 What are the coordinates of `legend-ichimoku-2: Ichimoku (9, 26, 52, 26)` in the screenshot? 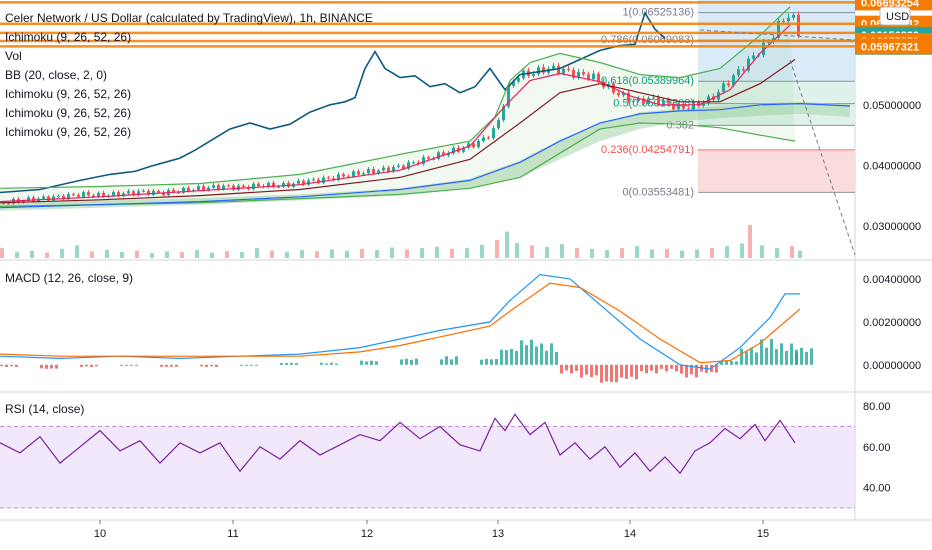 It's located at (68, 94).